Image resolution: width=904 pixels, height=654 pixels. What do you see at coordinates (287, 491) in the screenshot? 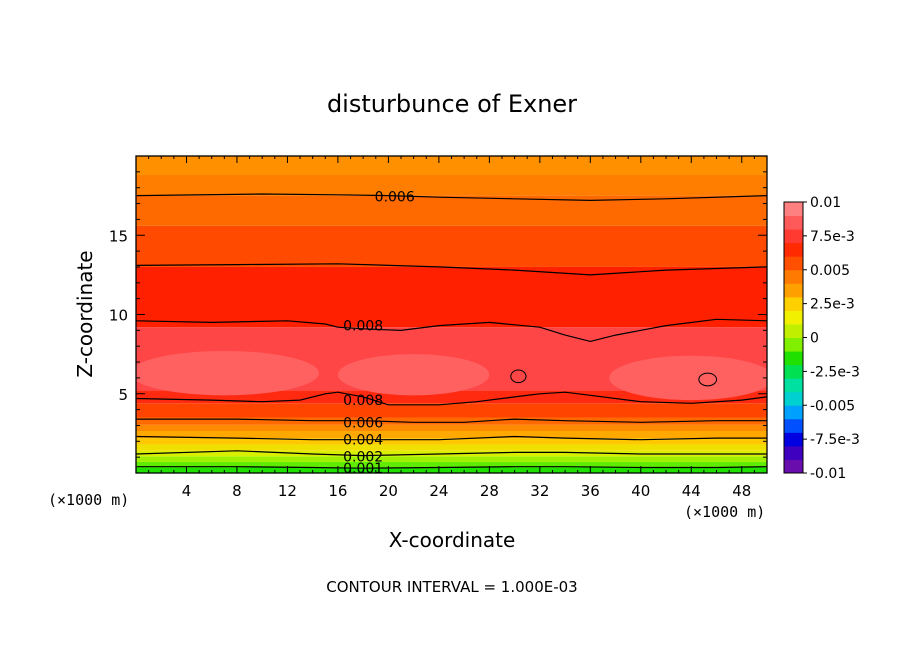
I see `x-tick-label: 12` at bounding box center [287, 491].